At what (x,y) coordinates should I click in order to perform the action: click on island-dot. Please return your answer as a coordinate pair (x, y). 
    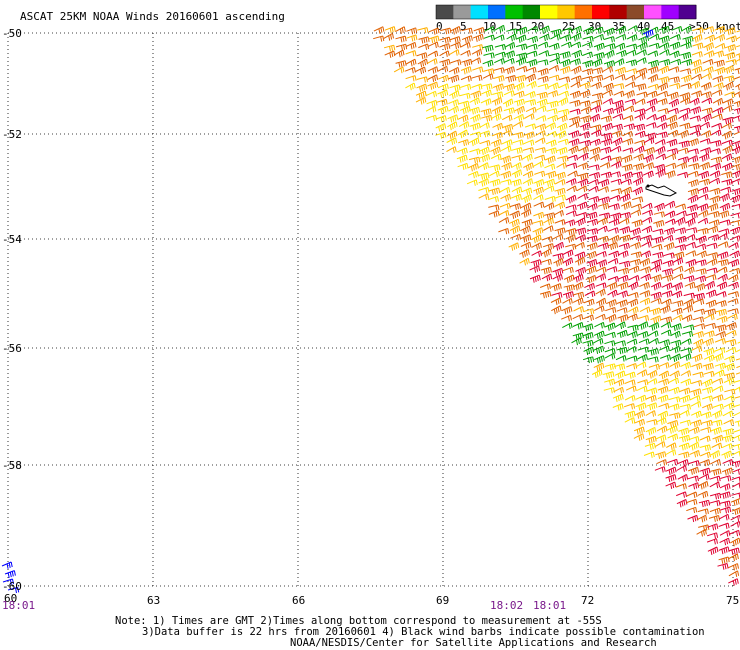
    Looking at the image, I should click on (648, 186).